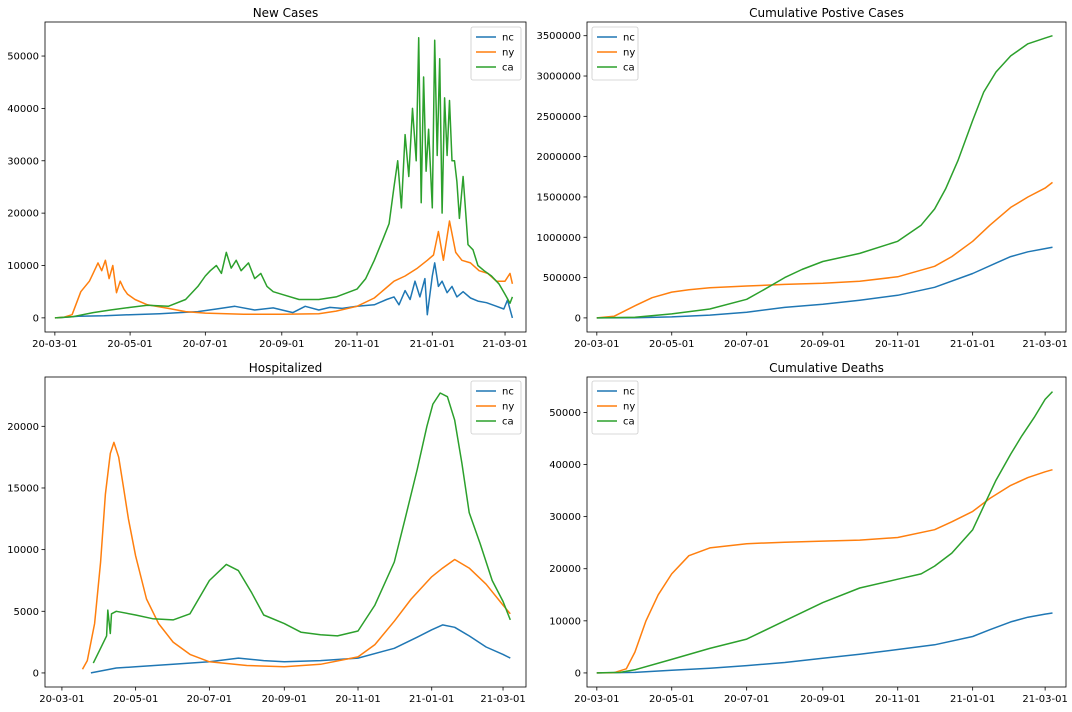  Describe the element at coordinates (558, 77) in the screenshot. I see `y-tick-label: 3000000` at that location.